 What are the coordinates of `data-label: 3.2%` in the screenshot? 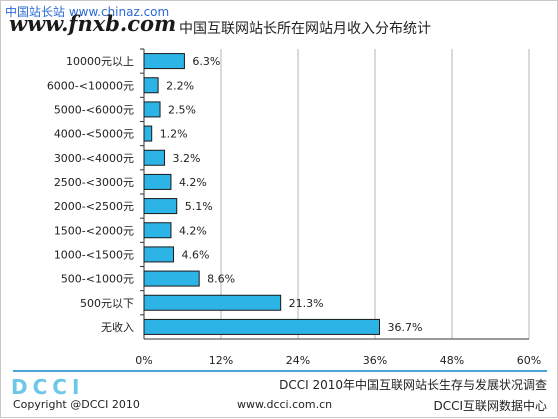 It's located at (187, 158).